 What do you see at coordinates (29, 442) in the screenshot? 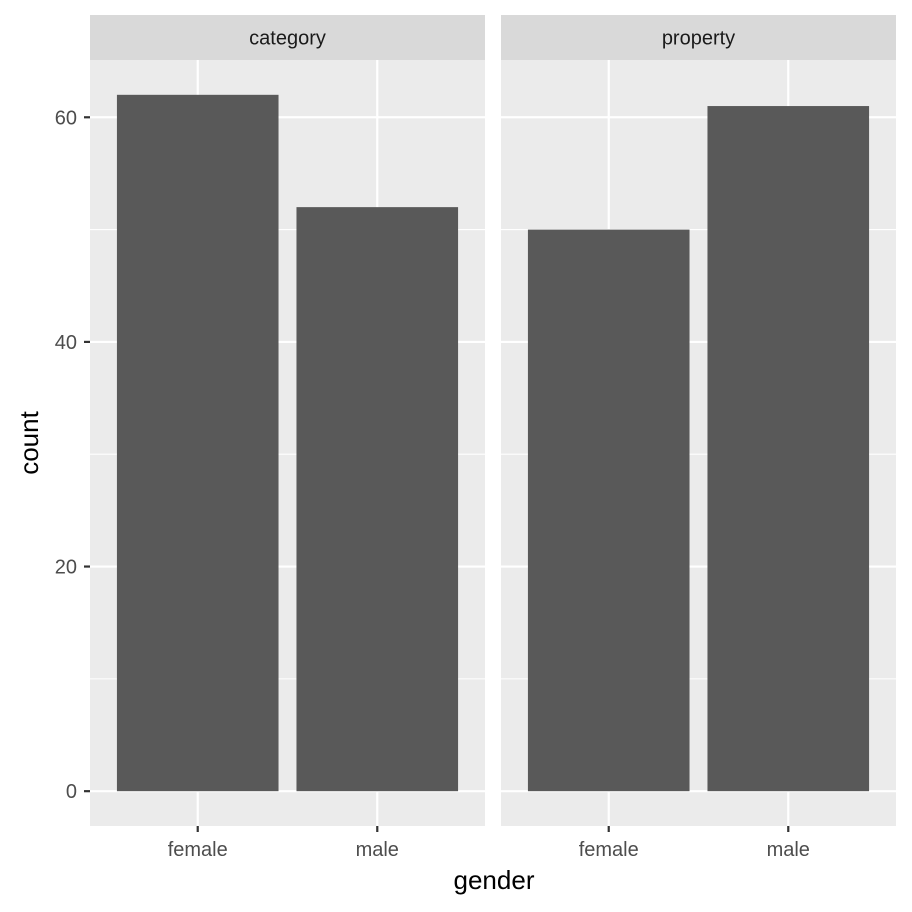
I see `y-axis-title: count` at bounding box center [29, 442].